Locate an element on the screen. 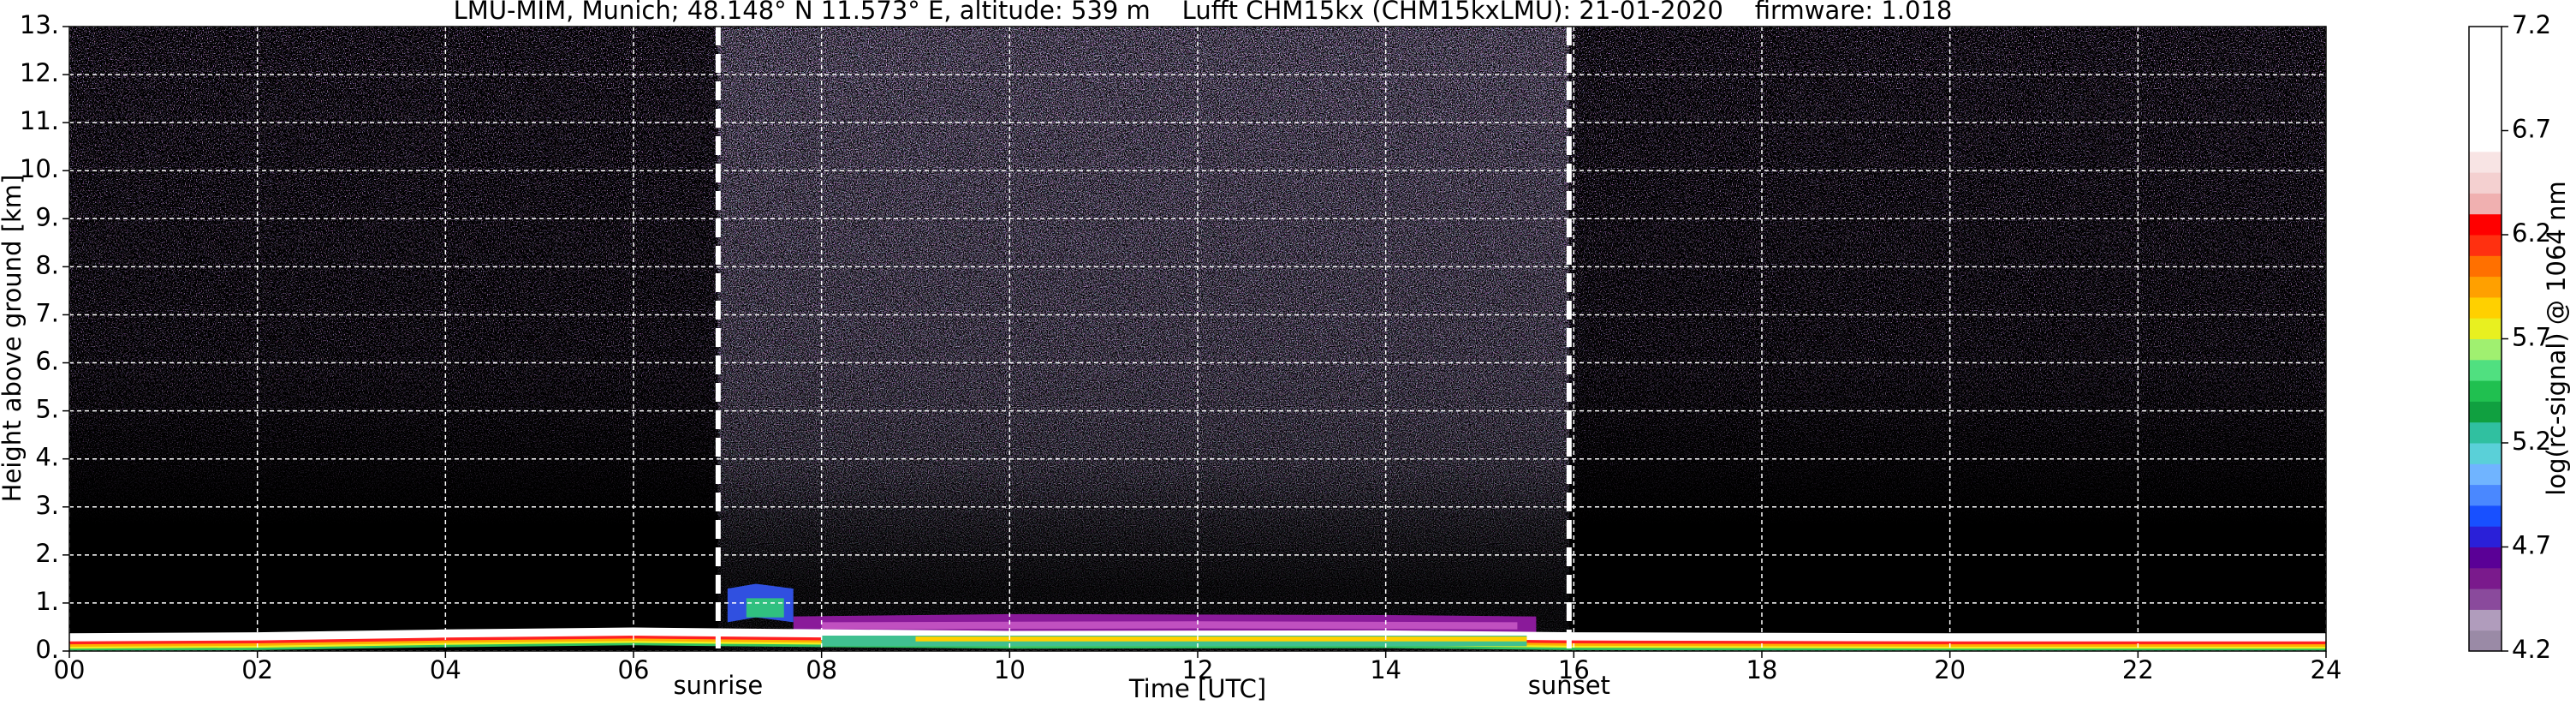  y-tick-label: 10. is located at coordinates (39, 169).